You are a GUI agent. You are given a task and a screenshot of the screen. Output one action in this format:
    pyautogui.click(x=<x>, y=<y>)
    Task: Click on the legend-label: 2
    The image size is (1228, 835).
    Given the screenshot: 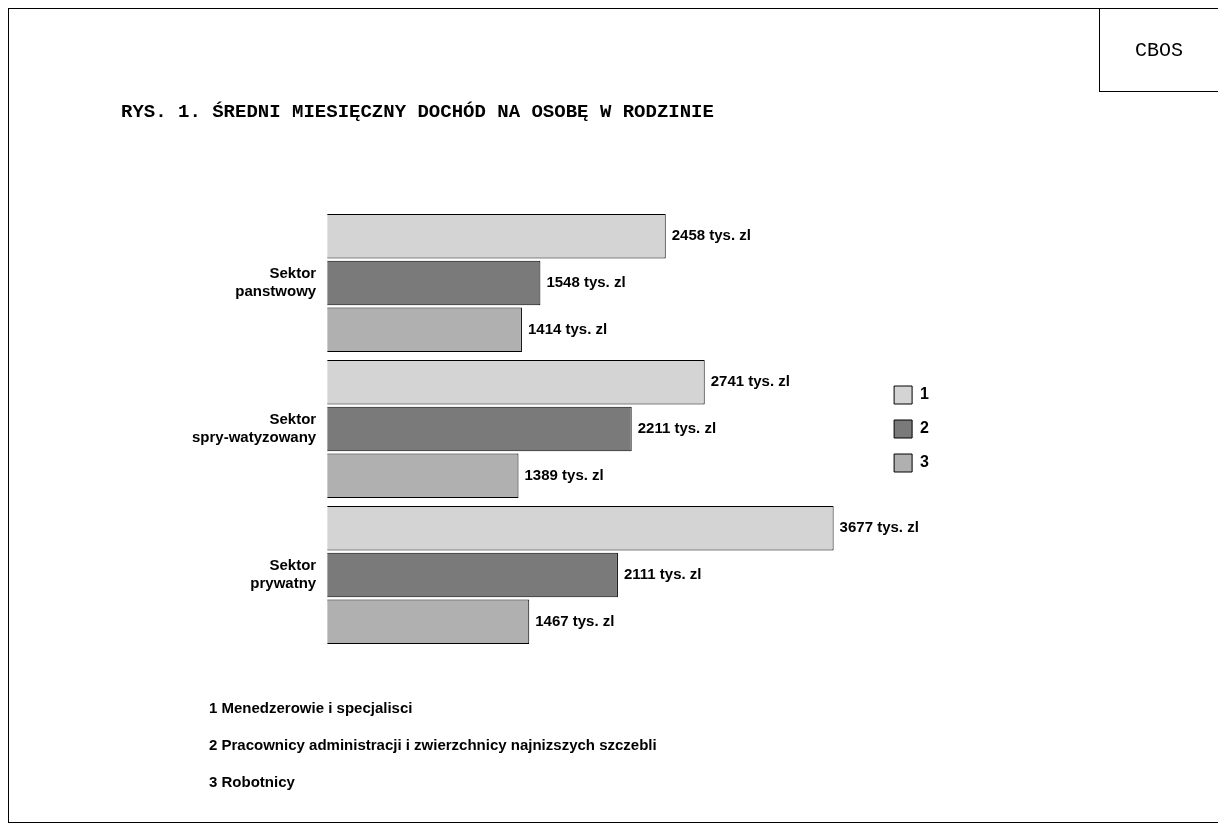 What is the action you would take?
    pyautogui.click(x=925, y=428)
    